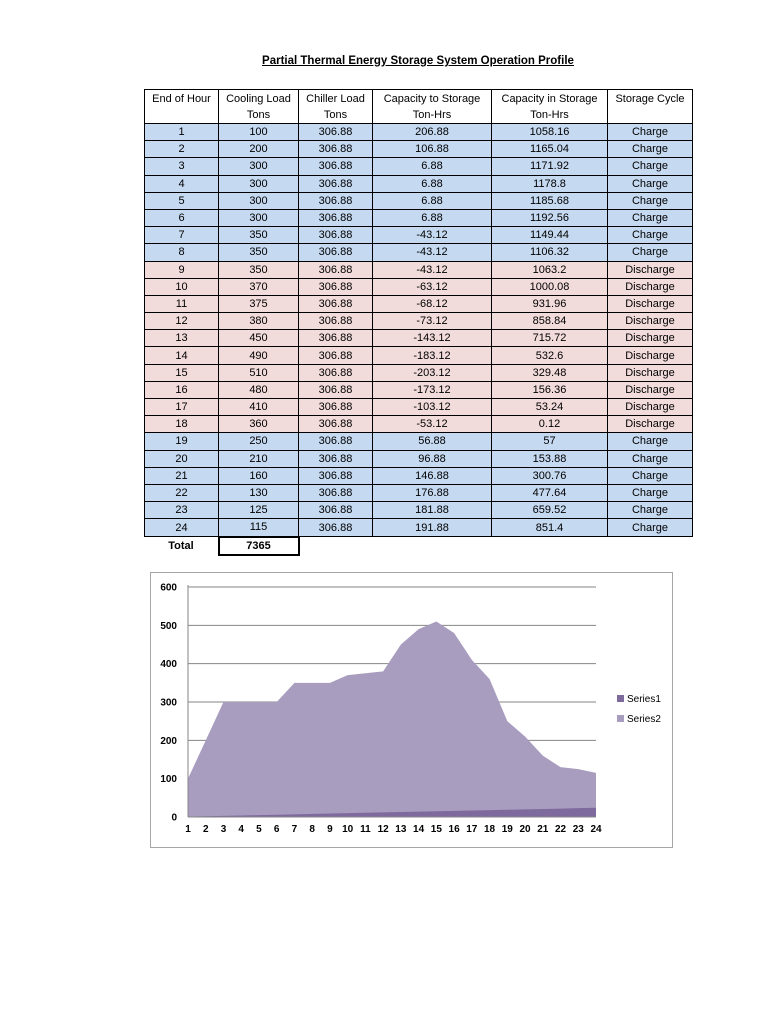  I want to click on table-cell: 191.88, so click(432, 527).